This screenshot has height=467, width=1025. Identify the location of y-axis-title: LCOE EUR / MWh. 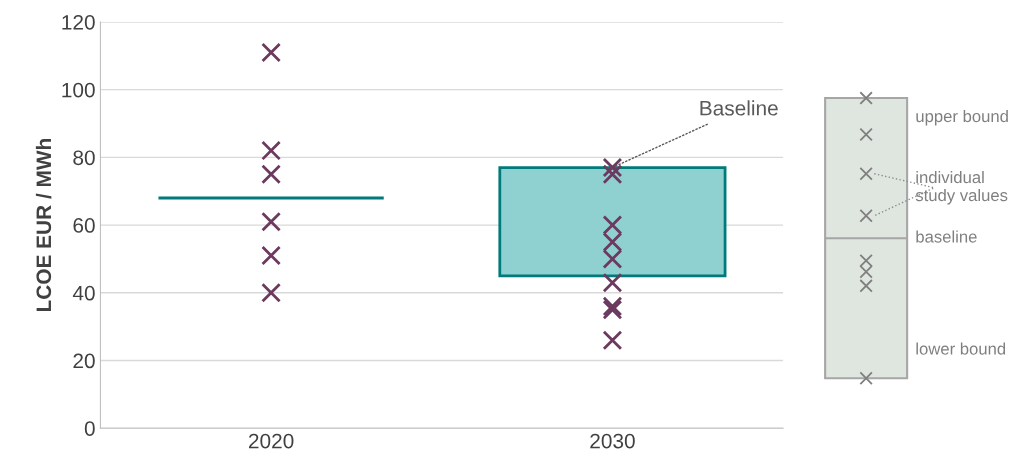
(43, 225).